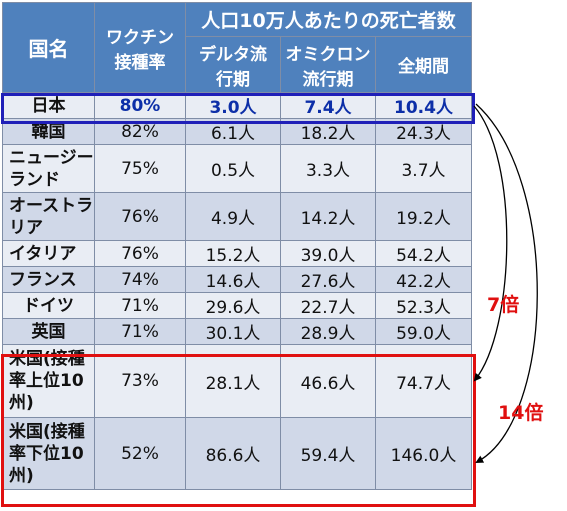 This screenshot has width=567, height=511. I want to click on omicron-deaths: 39.0人, so click(328, 253).